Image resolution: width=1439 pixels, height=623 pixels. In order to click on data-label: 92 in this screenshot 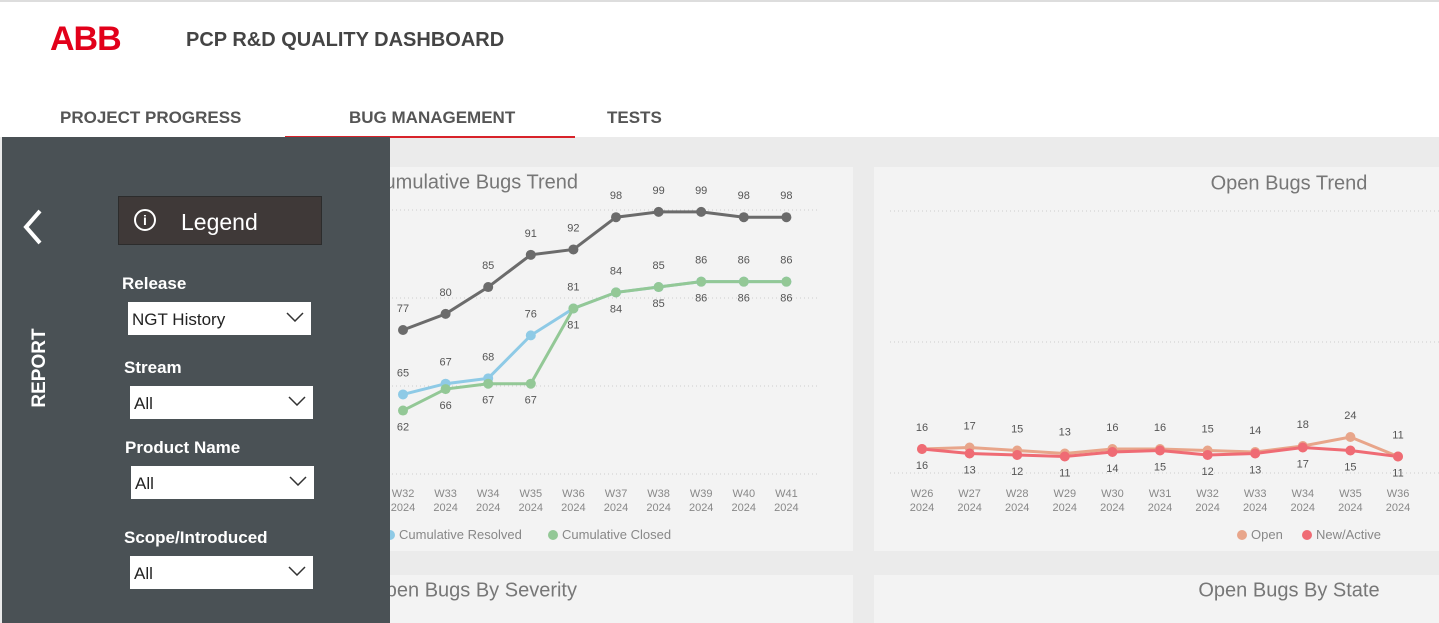, I will do `click(573, 228)`.